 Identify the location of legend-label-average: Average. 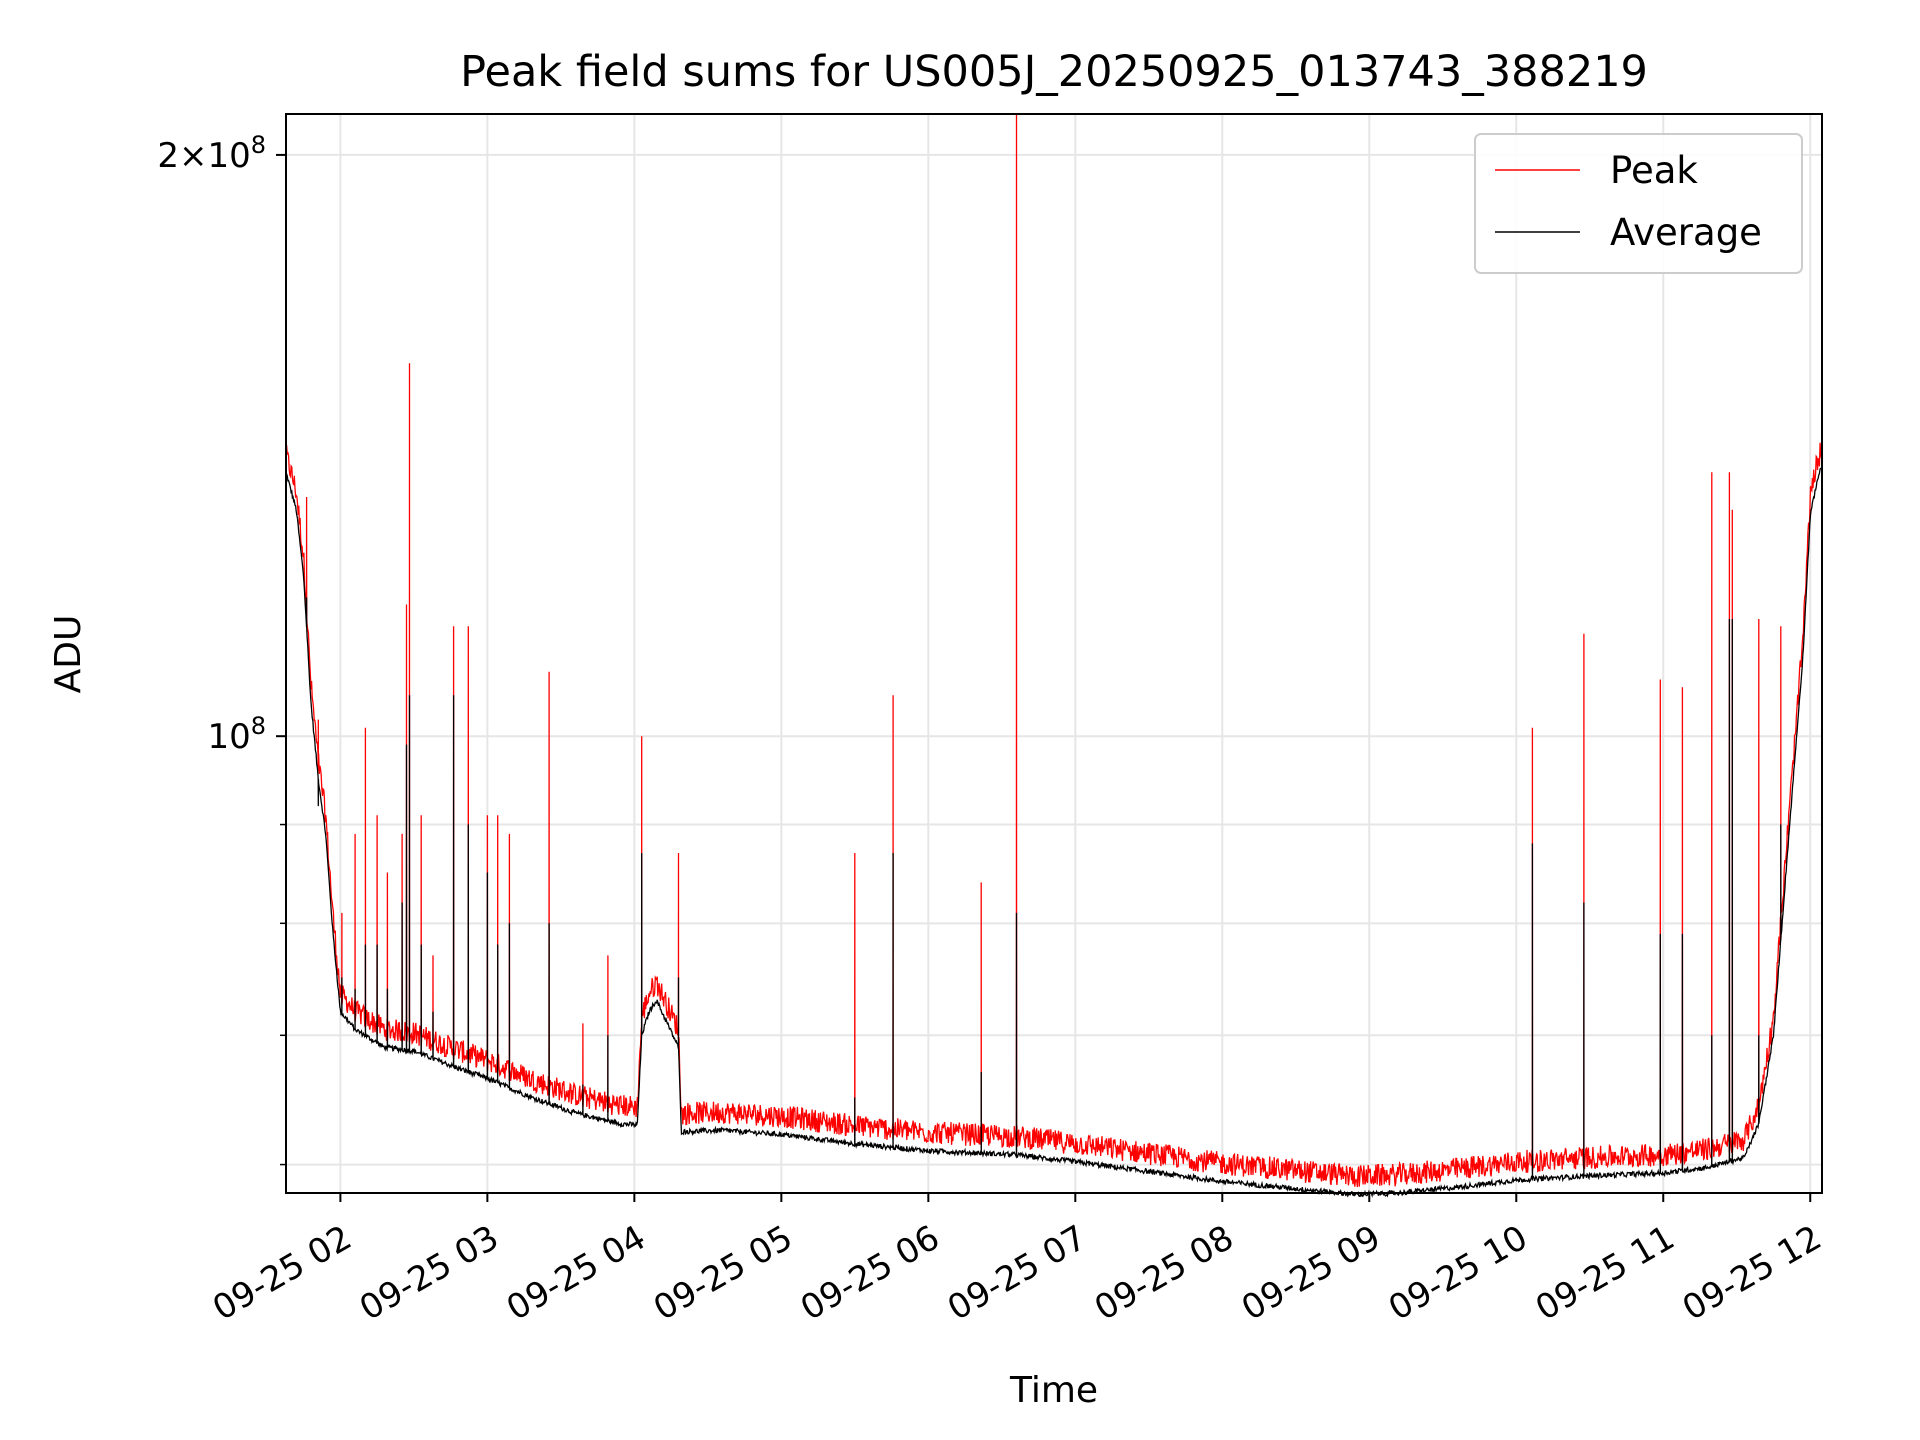
(1686, 232).